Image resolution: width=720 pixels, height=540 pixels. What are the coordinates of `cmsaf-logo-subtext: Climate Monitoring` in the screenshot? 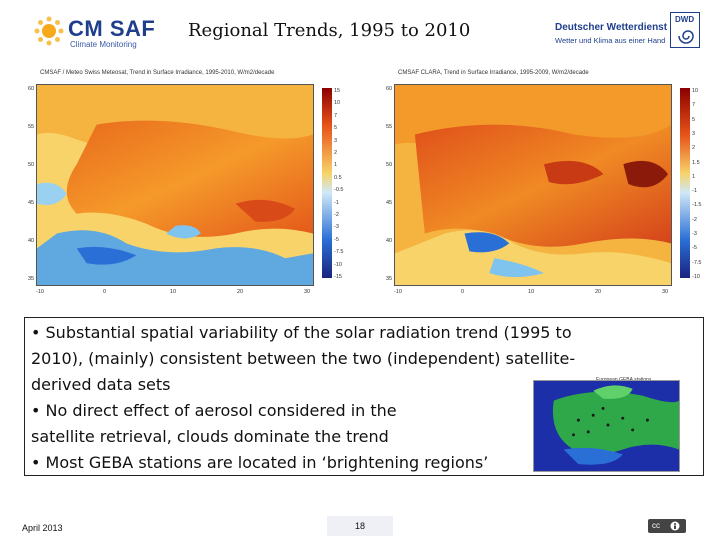 It's located at (103, 44).